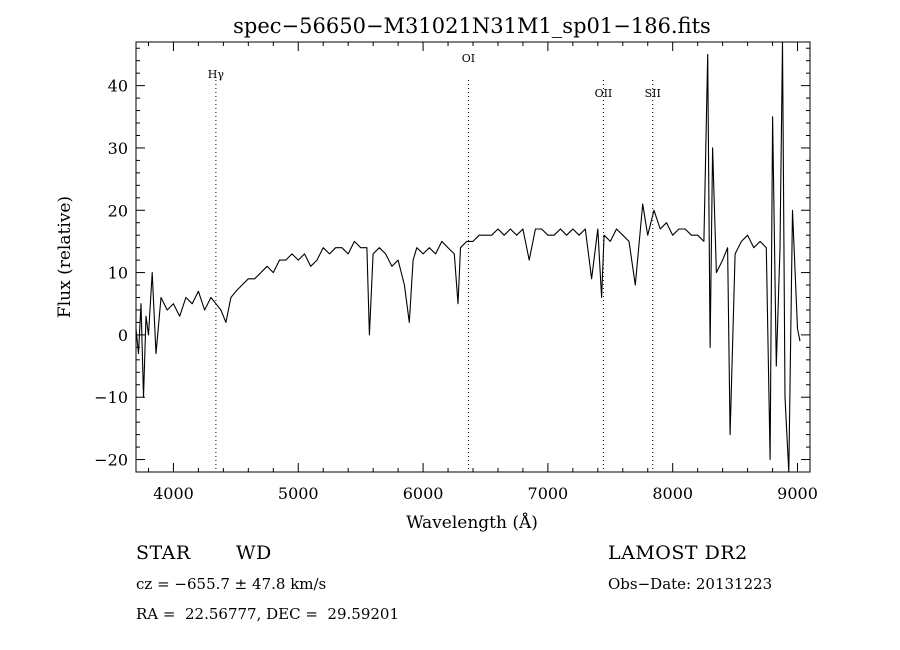  I want to click on observation-date: Obs−Date: 20131223, so click(690, 584).